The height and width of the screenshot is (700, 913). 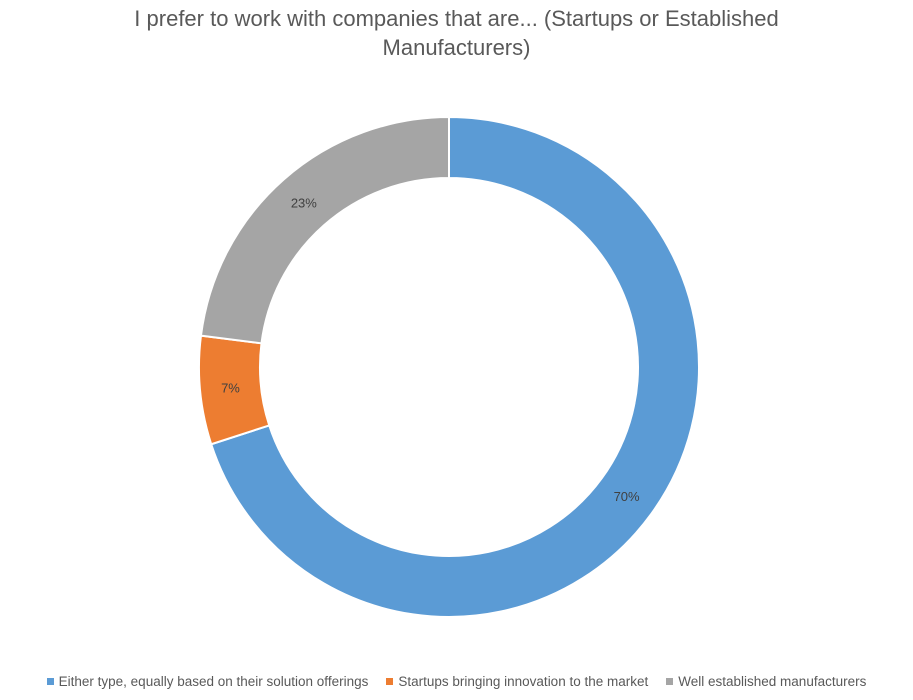 What do you see at coordinates (670, 681) in the screenshot?
I see `legend-swatch-established` at bounding box center [670, 681].